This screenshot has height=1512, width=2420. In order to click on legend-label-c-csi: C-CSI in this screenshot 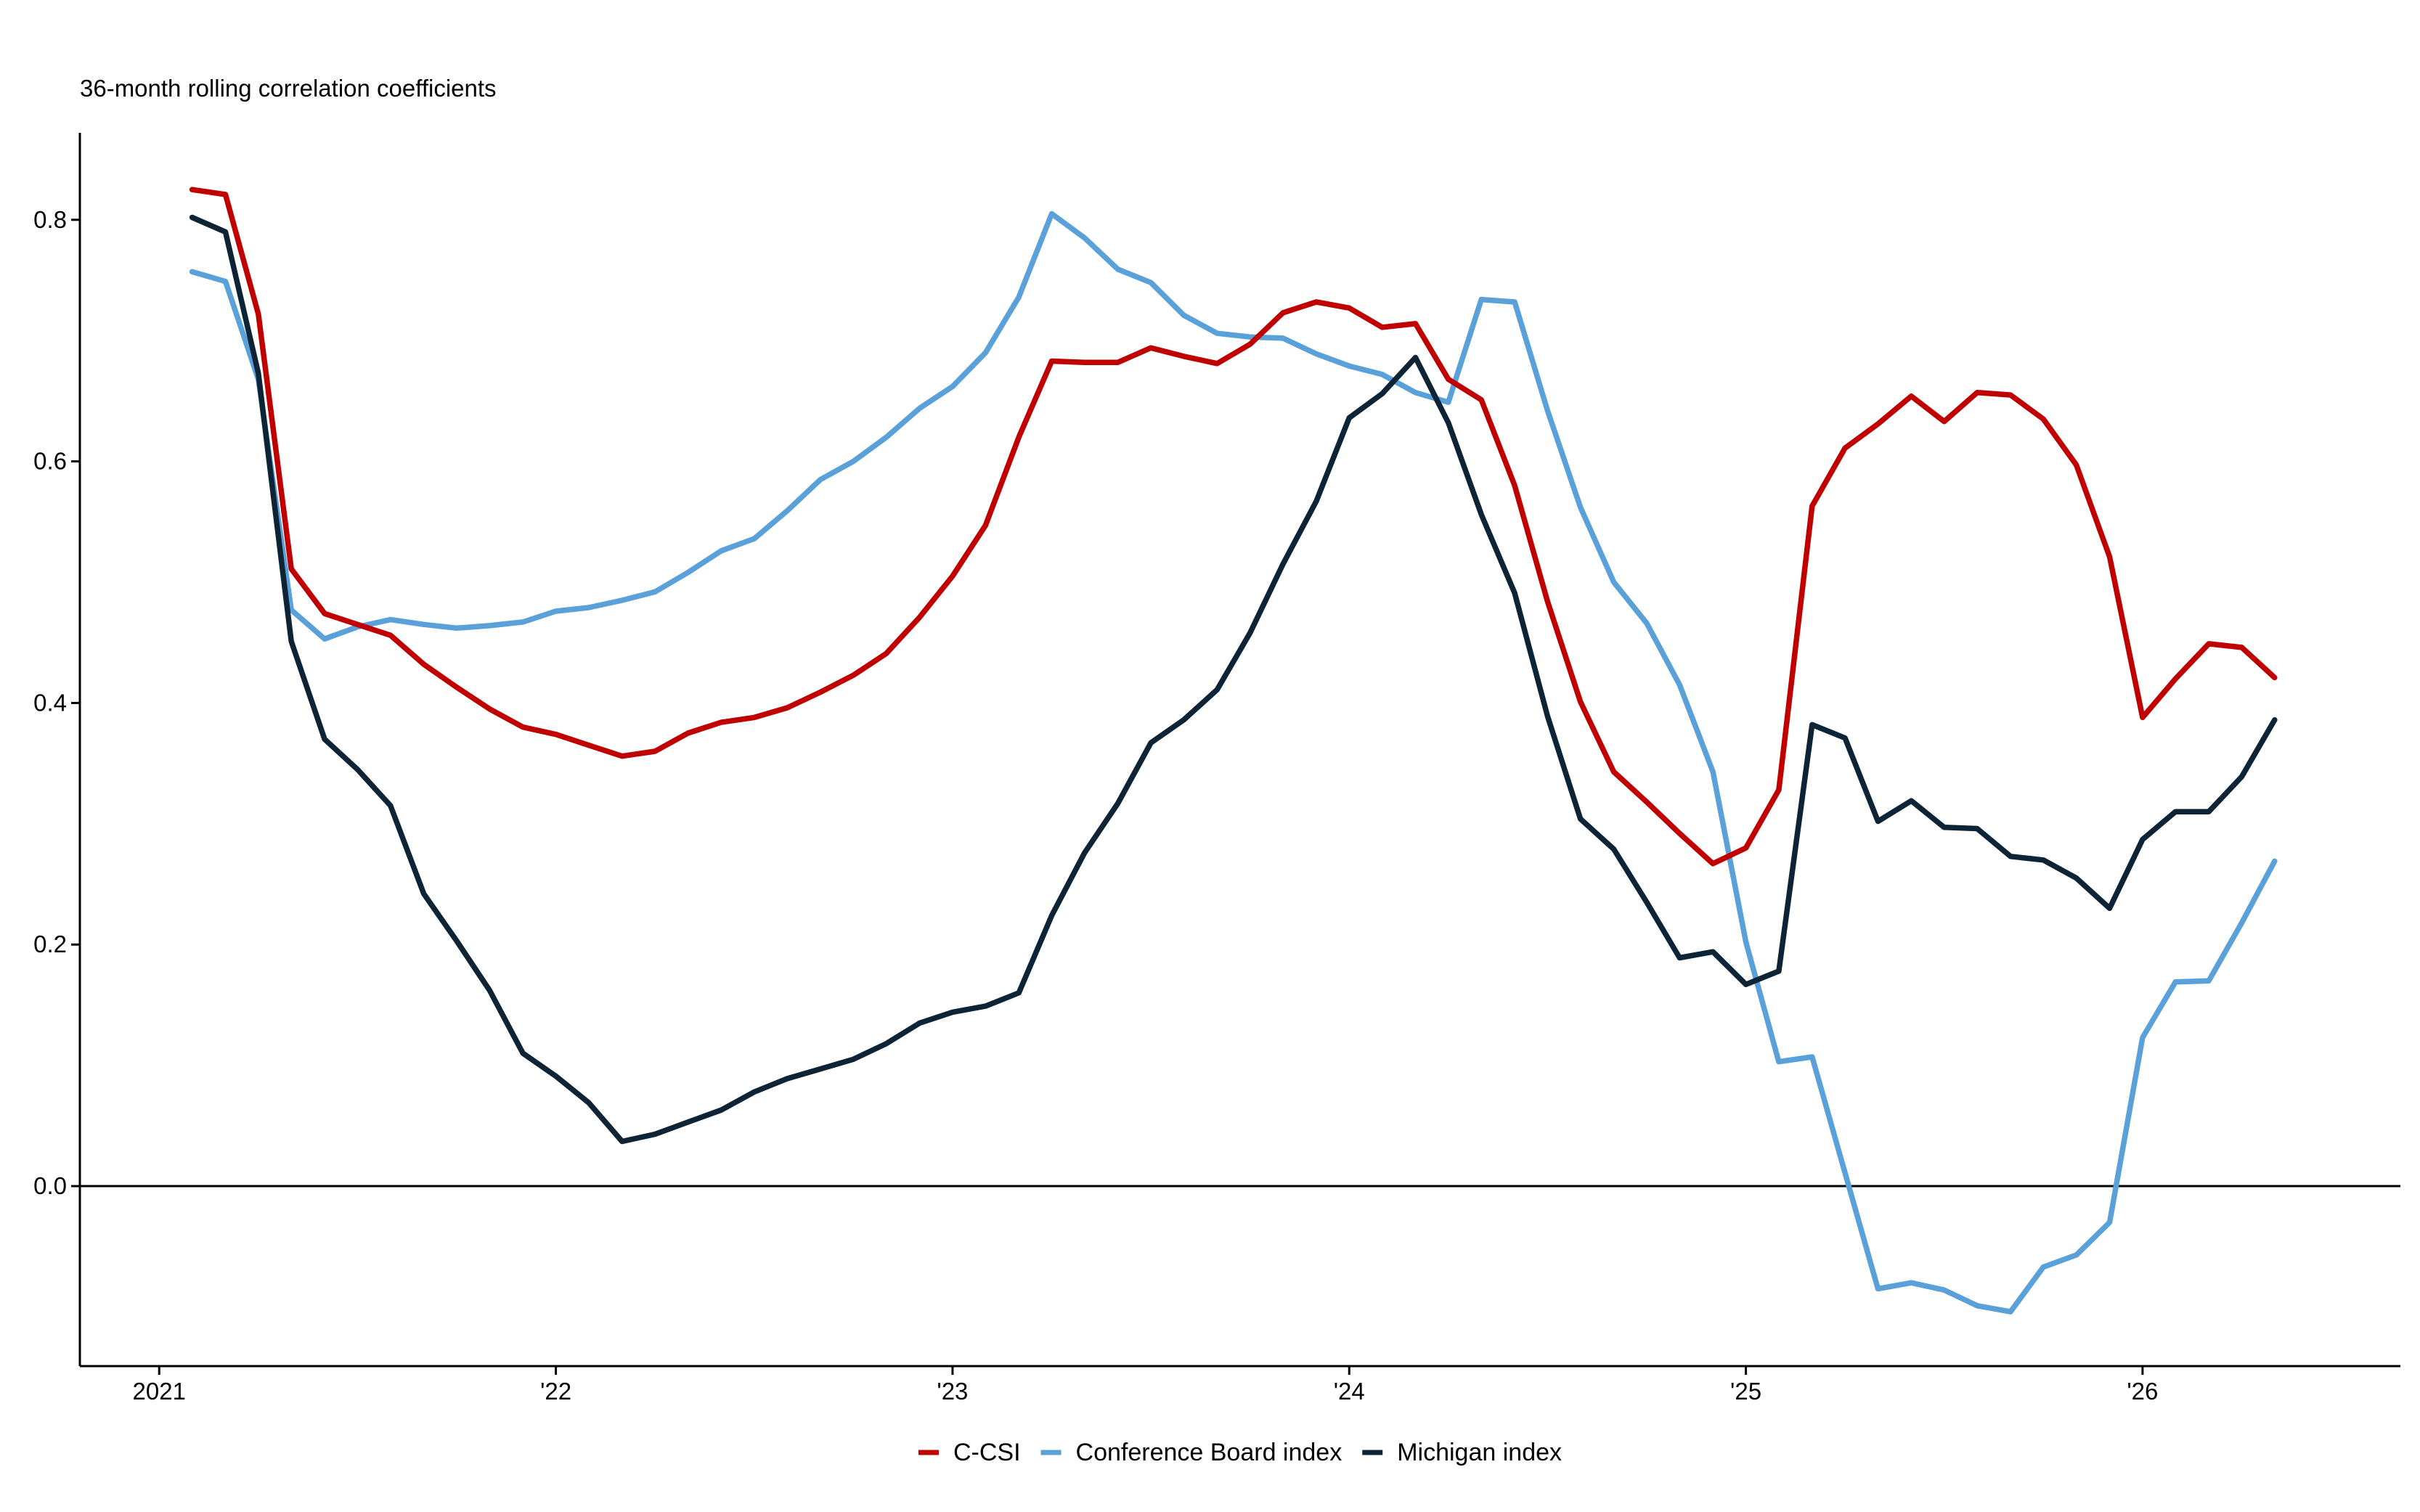, I will do `click(987, 1452)`.